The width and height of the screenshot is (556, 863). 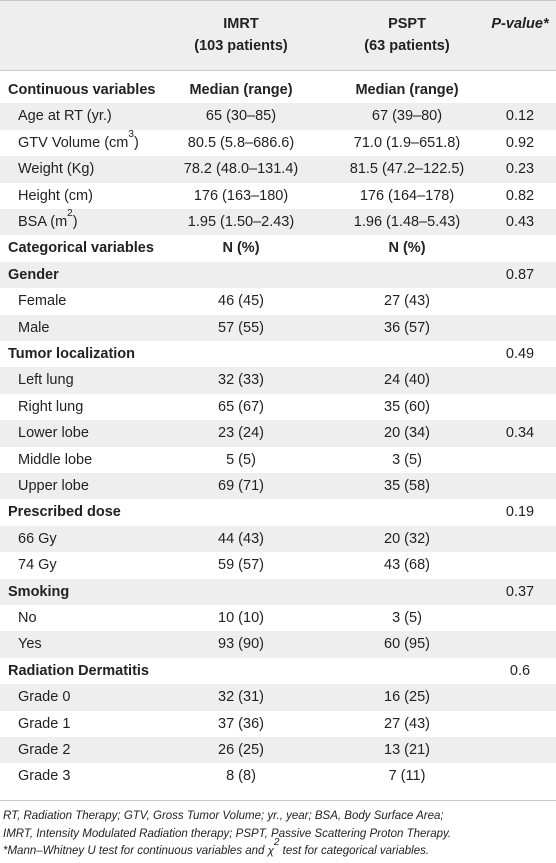 What do you see at coordinates (278, 301) in the screenshot?
I see `table-row: Female 46 (45) 27 (43)` at bounding box center [278, 301].